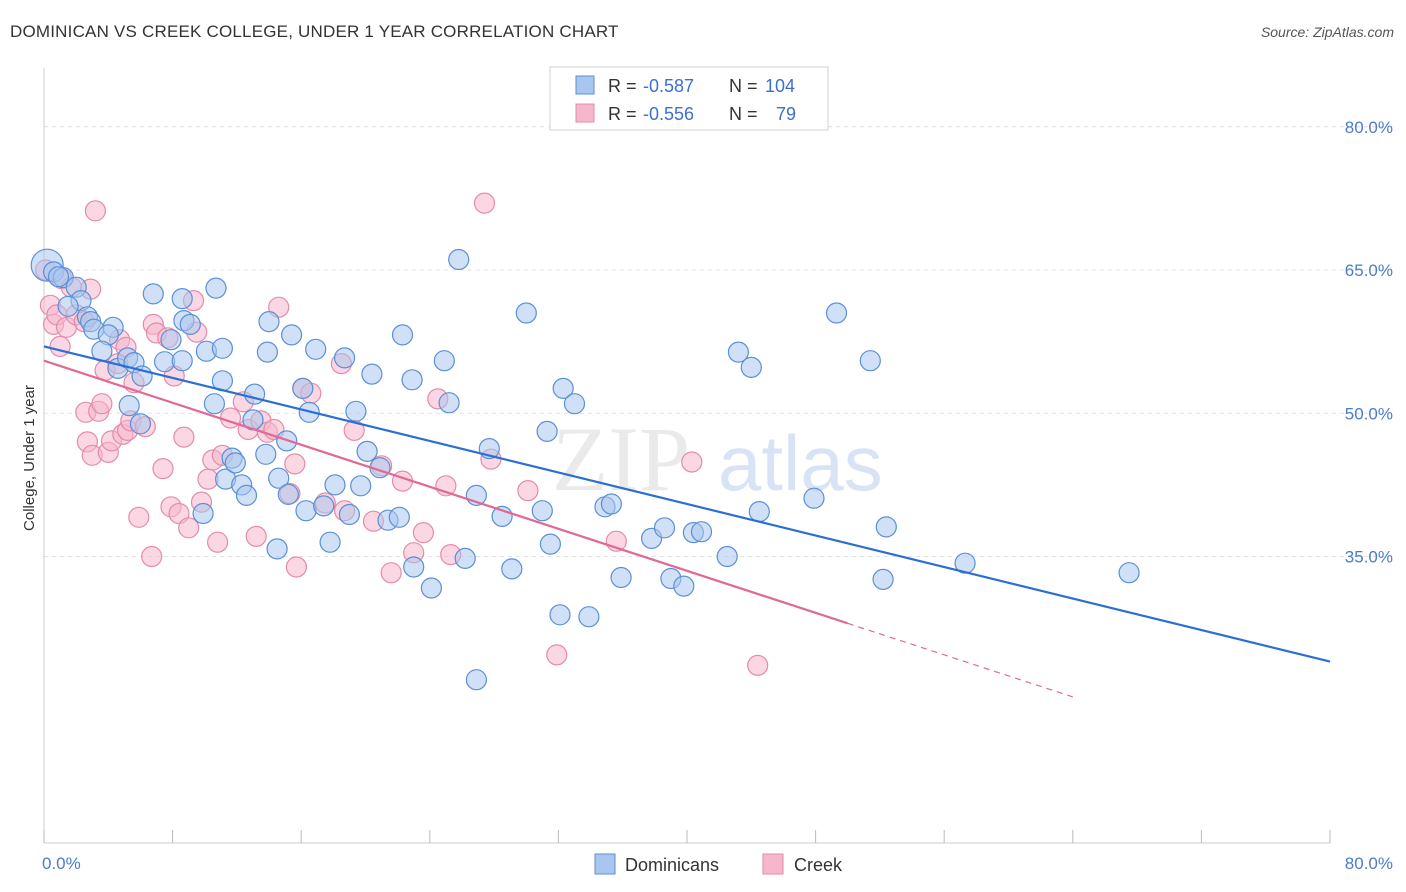 Image resolution: width=1406 pixels, height=892 pixels. What do you see at coordinates (800, 463) in the screenshot?
I see `watermark-atlas: atlas` at bounding box center [800, 463].